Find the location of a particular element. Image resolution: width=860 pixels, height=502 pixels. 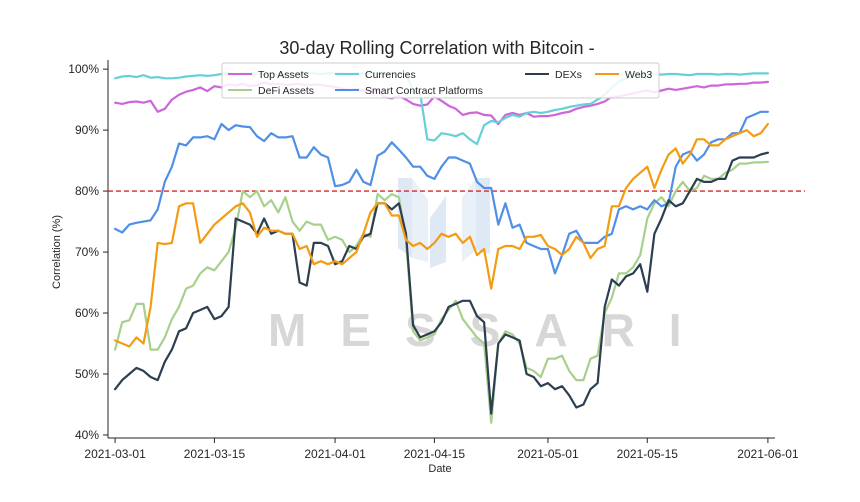

legend-label-currencies: Currencies is located at coordinates (390, 75).